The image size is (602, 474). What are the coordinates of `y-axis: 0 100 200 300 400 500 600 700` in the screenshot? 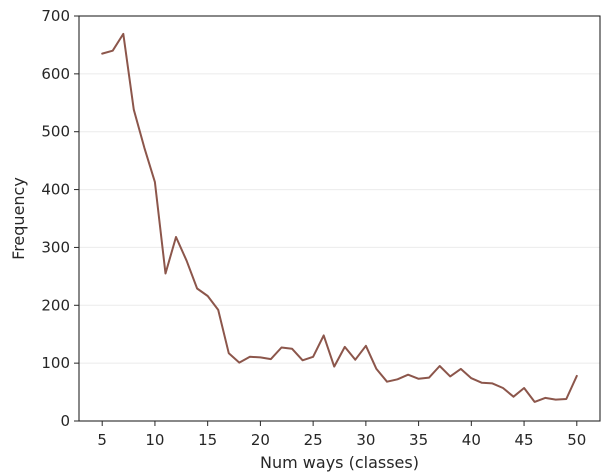 It's located at (60, 218).